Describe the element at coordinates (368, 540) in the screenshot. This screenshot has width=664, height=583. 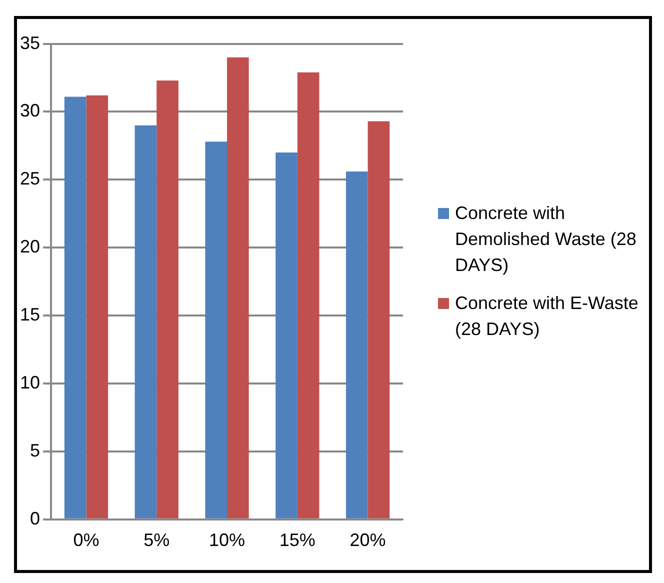
I see `x-tick-label: 20%` at that location.